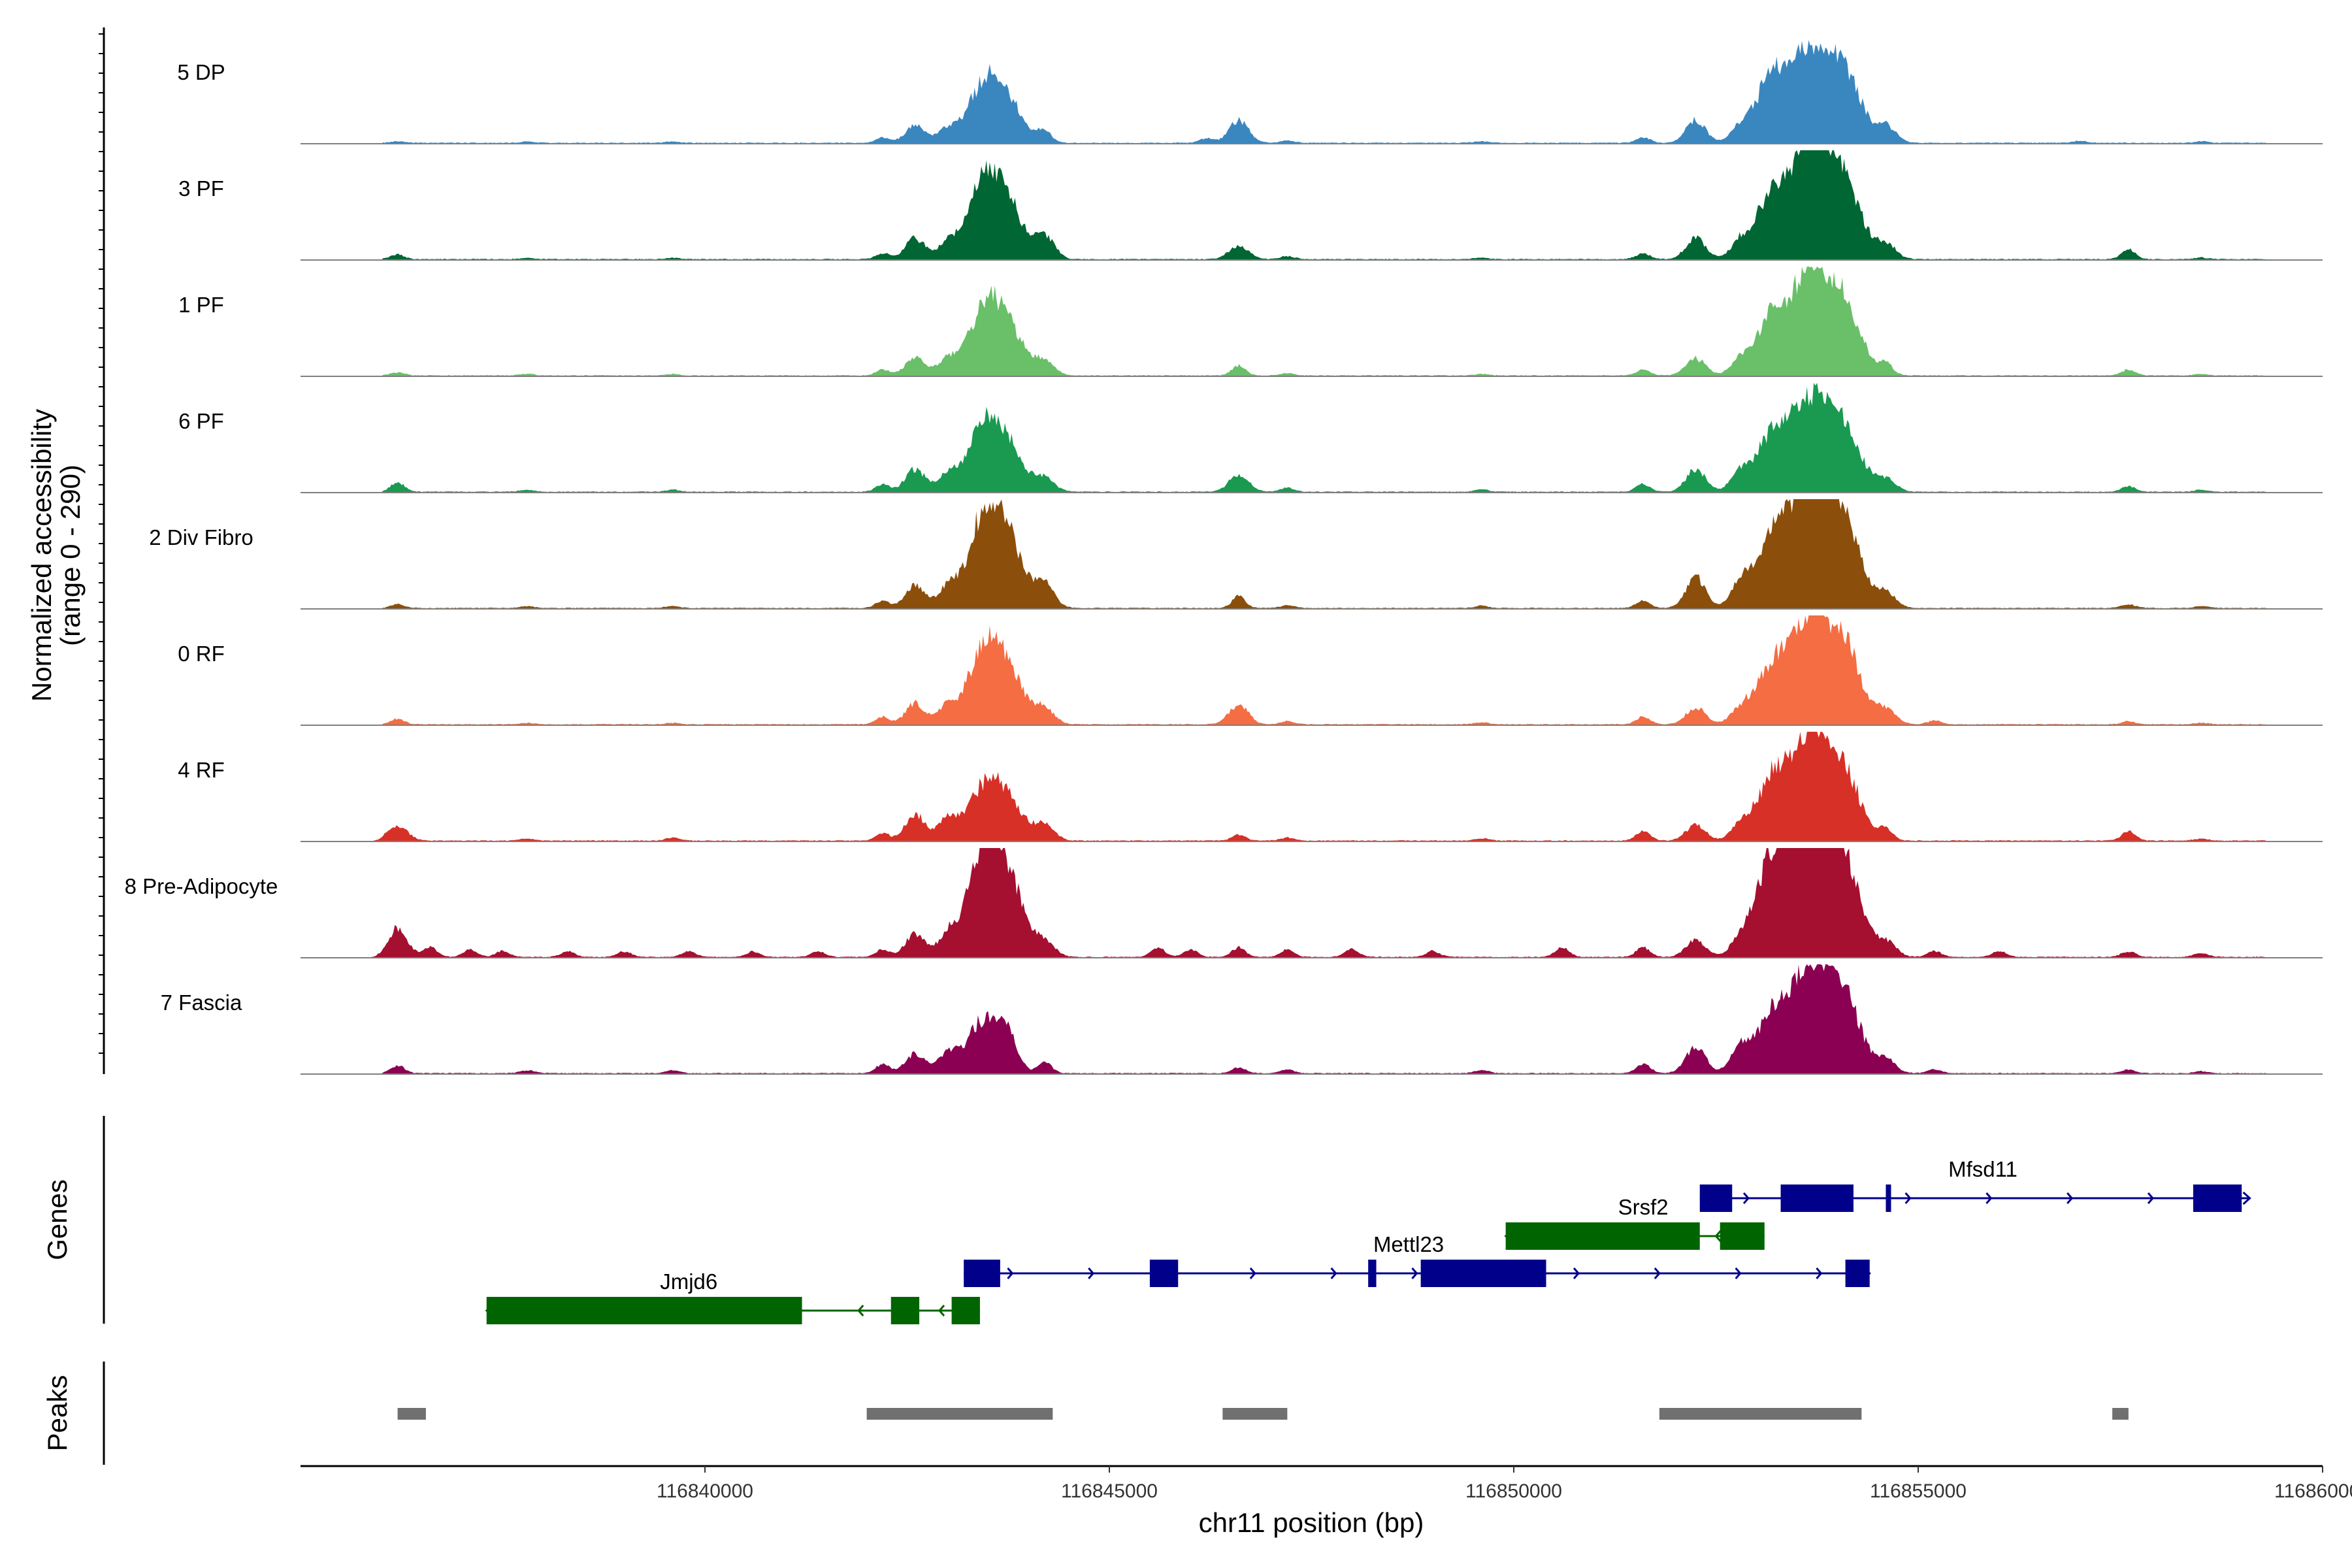 The image size is (2352, 1568). What do you see at coordinates (201, 886) in the screenshot?
I see `track-label: 8 Pre-Adipocyte` at bounding box center [201, 886].